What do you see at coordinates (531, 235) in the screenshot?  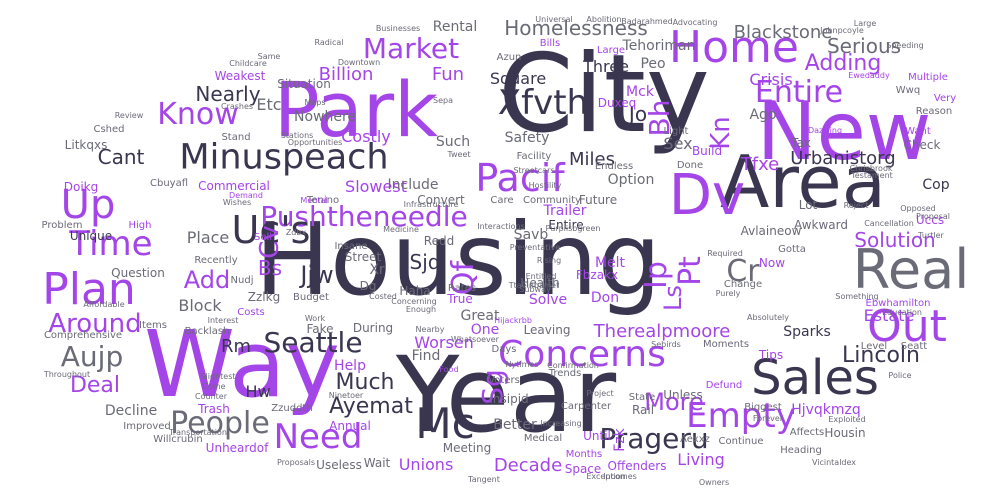 I see `word-savb: Savb` at bounding box center [531, 235].